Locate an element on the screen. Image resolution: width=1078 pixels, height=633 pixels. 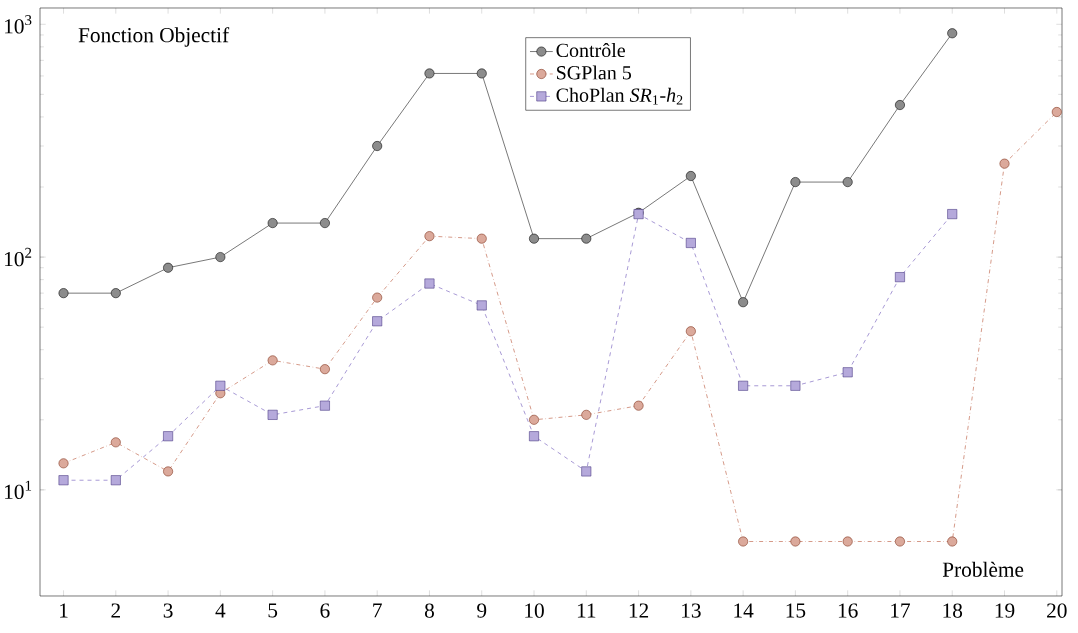
x-tick-label: 2 is located at coordinates (115, 610).